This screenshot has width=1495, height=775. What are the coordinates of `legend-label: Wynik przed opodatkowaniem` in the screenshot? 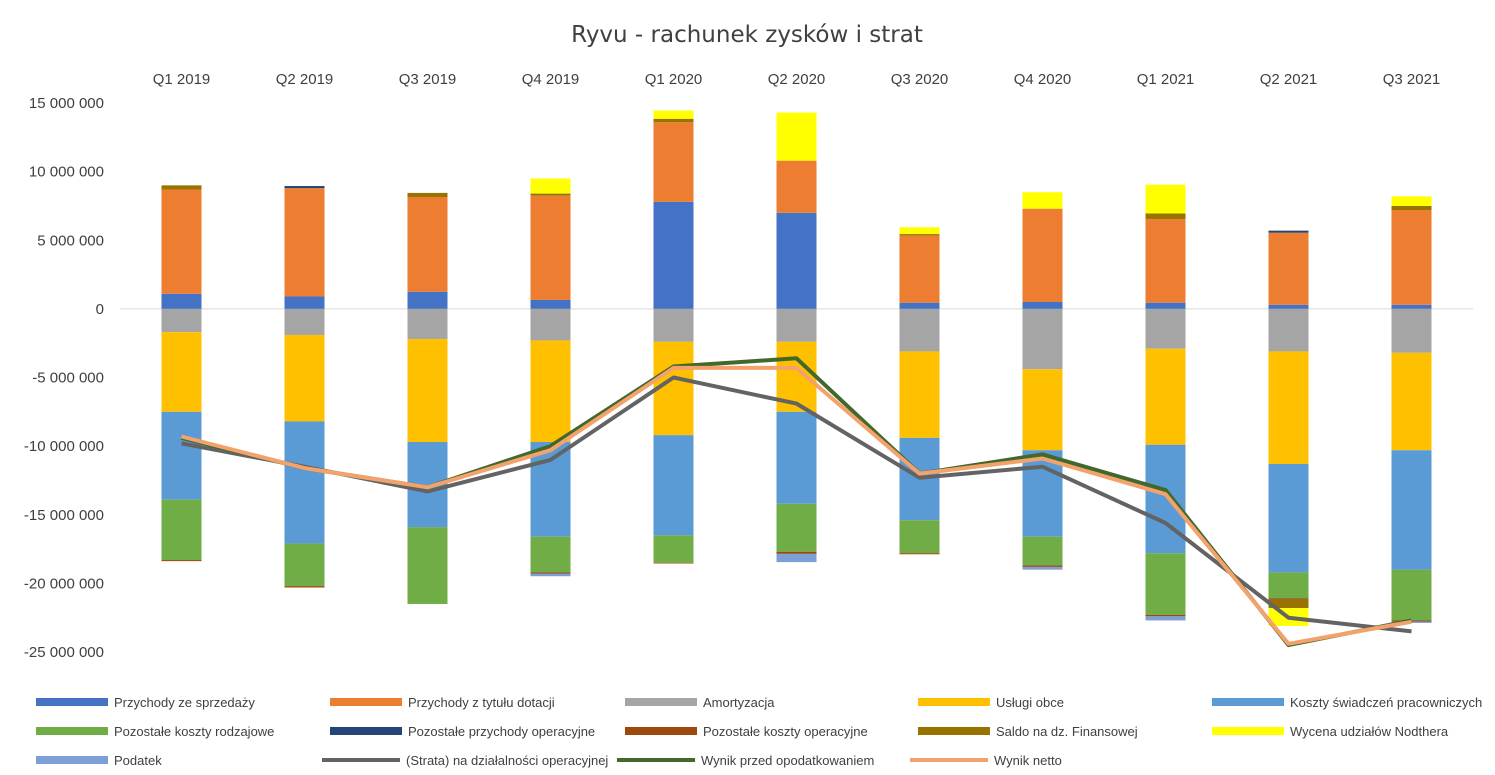 It's located at (788, 760).